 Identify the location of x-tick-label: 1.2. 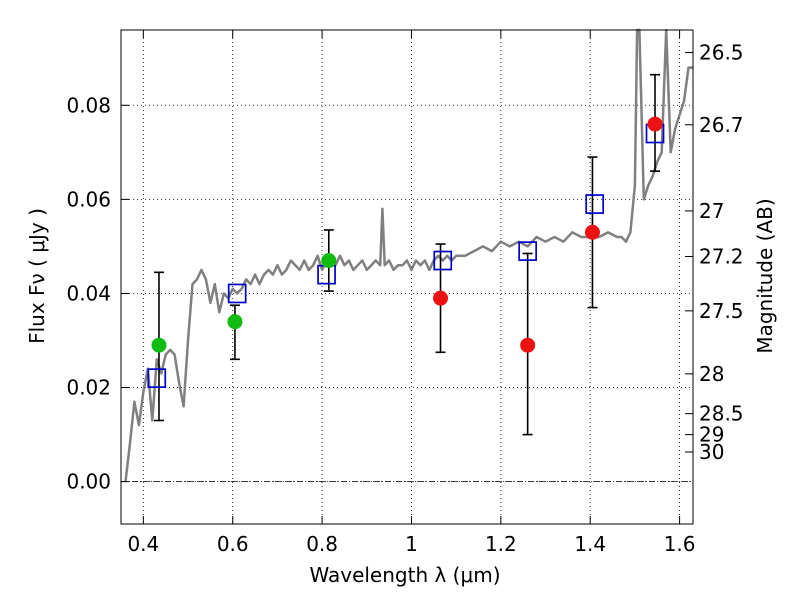
(501, 544).